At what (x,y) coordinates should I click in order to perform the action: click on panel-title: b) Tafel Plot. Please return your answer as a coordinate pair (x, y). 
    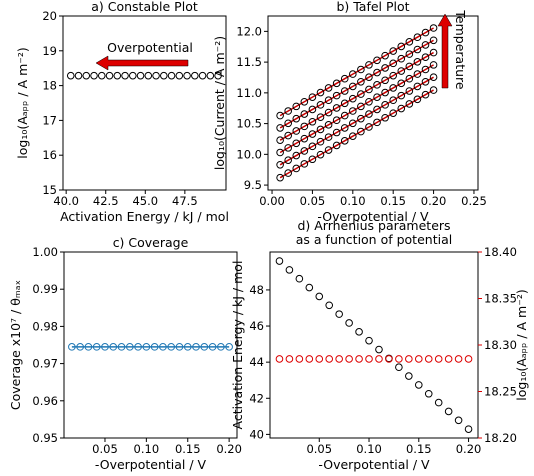
    Looking at the image, I should click on (372, 7).